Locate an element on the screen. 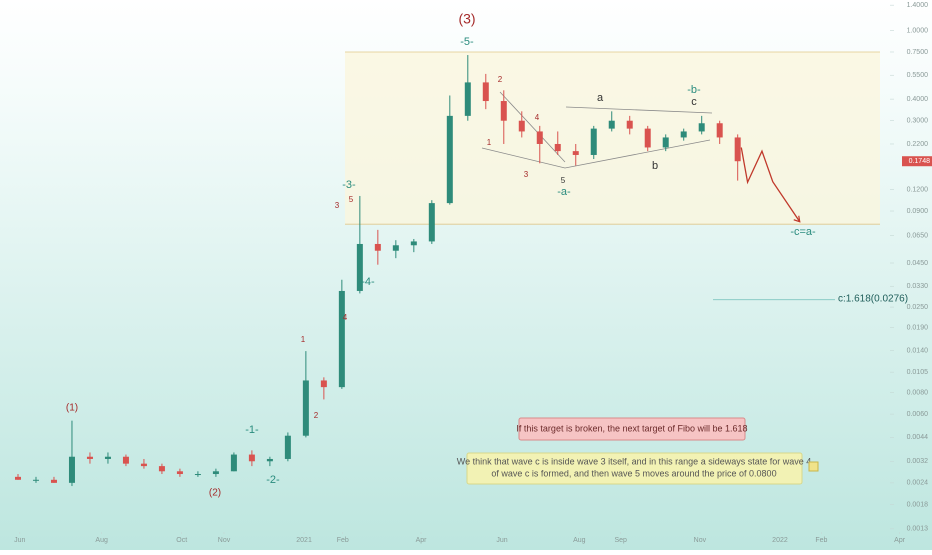 The height and width of the screenshot is (555, 932). y-tick-label: 0.7500 is located at coordinates (918, 52).